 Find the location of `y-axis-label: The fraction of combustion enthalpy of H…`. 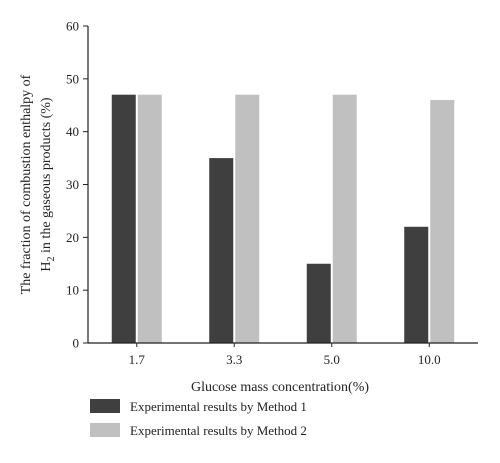

y-axis-label: The fraction of combustion enthalpy of H… is located at coordinates (38, 184).